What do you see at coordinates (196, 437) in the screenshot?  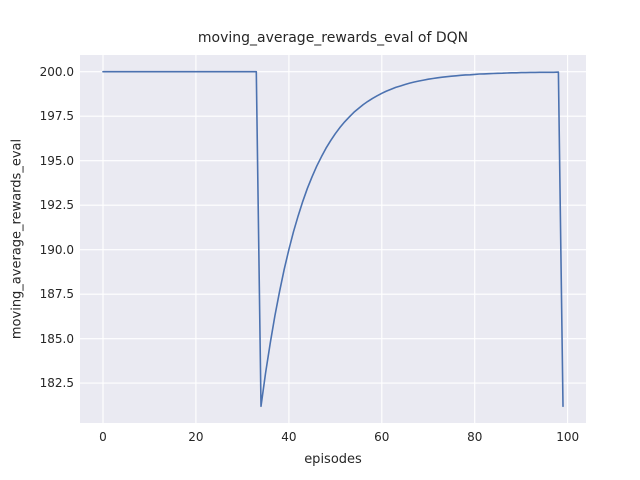 I see `x-tick-label: 20` at bounding box center [196, 437].